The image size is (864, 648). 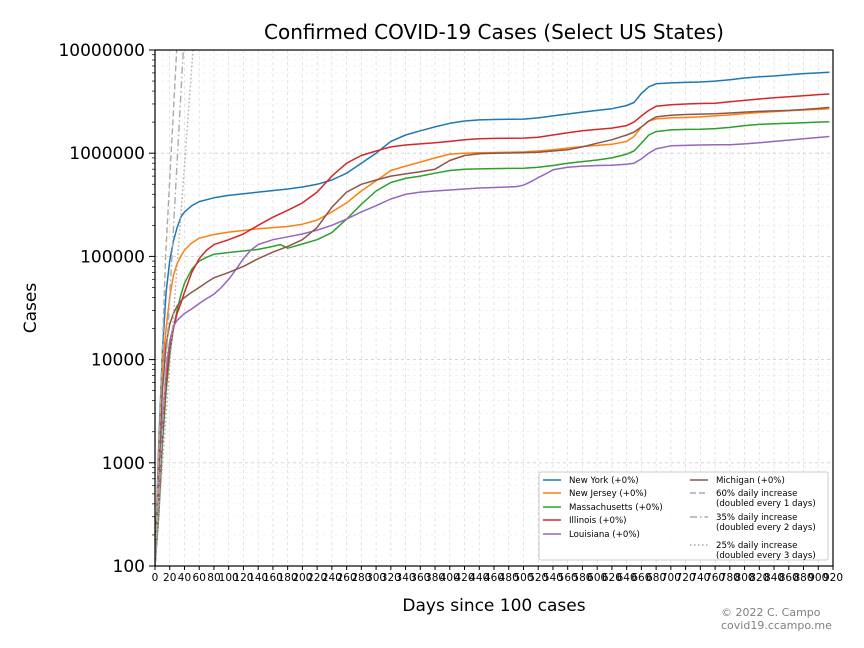 What do you see at coordinates (106, 309) in the screenshot?
I see `y-axis: 100 1000 10000 100000 1000000 10000000` at bounding box center [106, 309].